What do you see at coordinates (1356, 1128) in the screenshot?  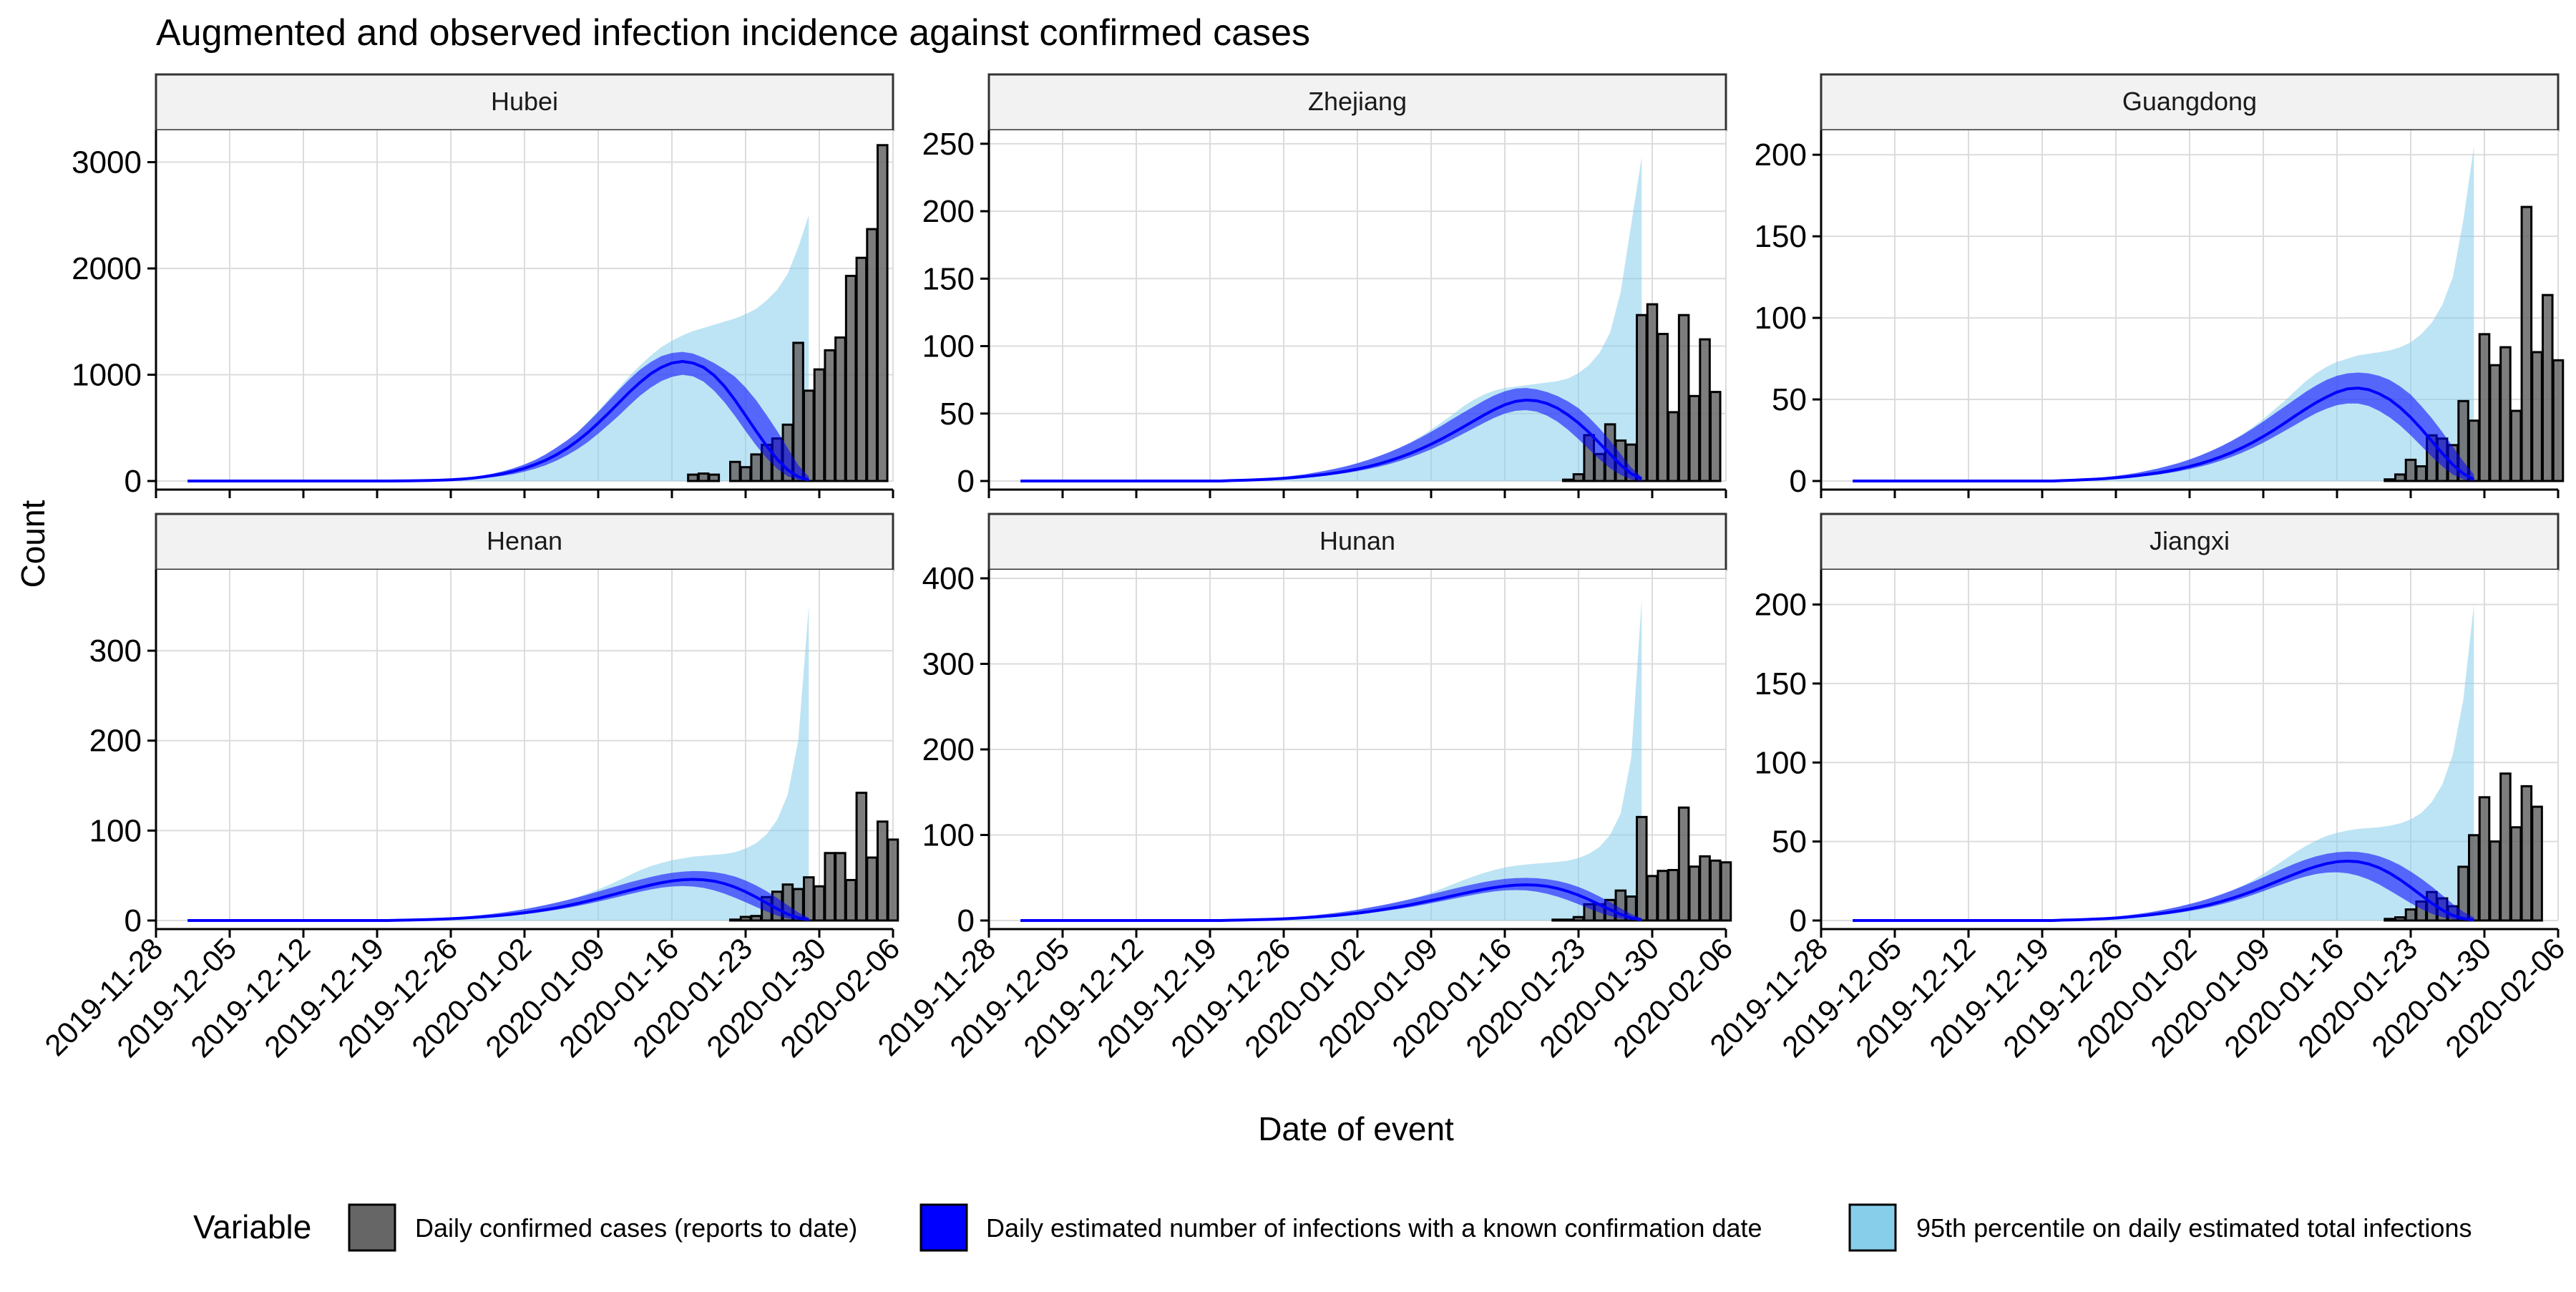 I see `x-axis-label: Date of event` at bounding box center [1356, 1128].